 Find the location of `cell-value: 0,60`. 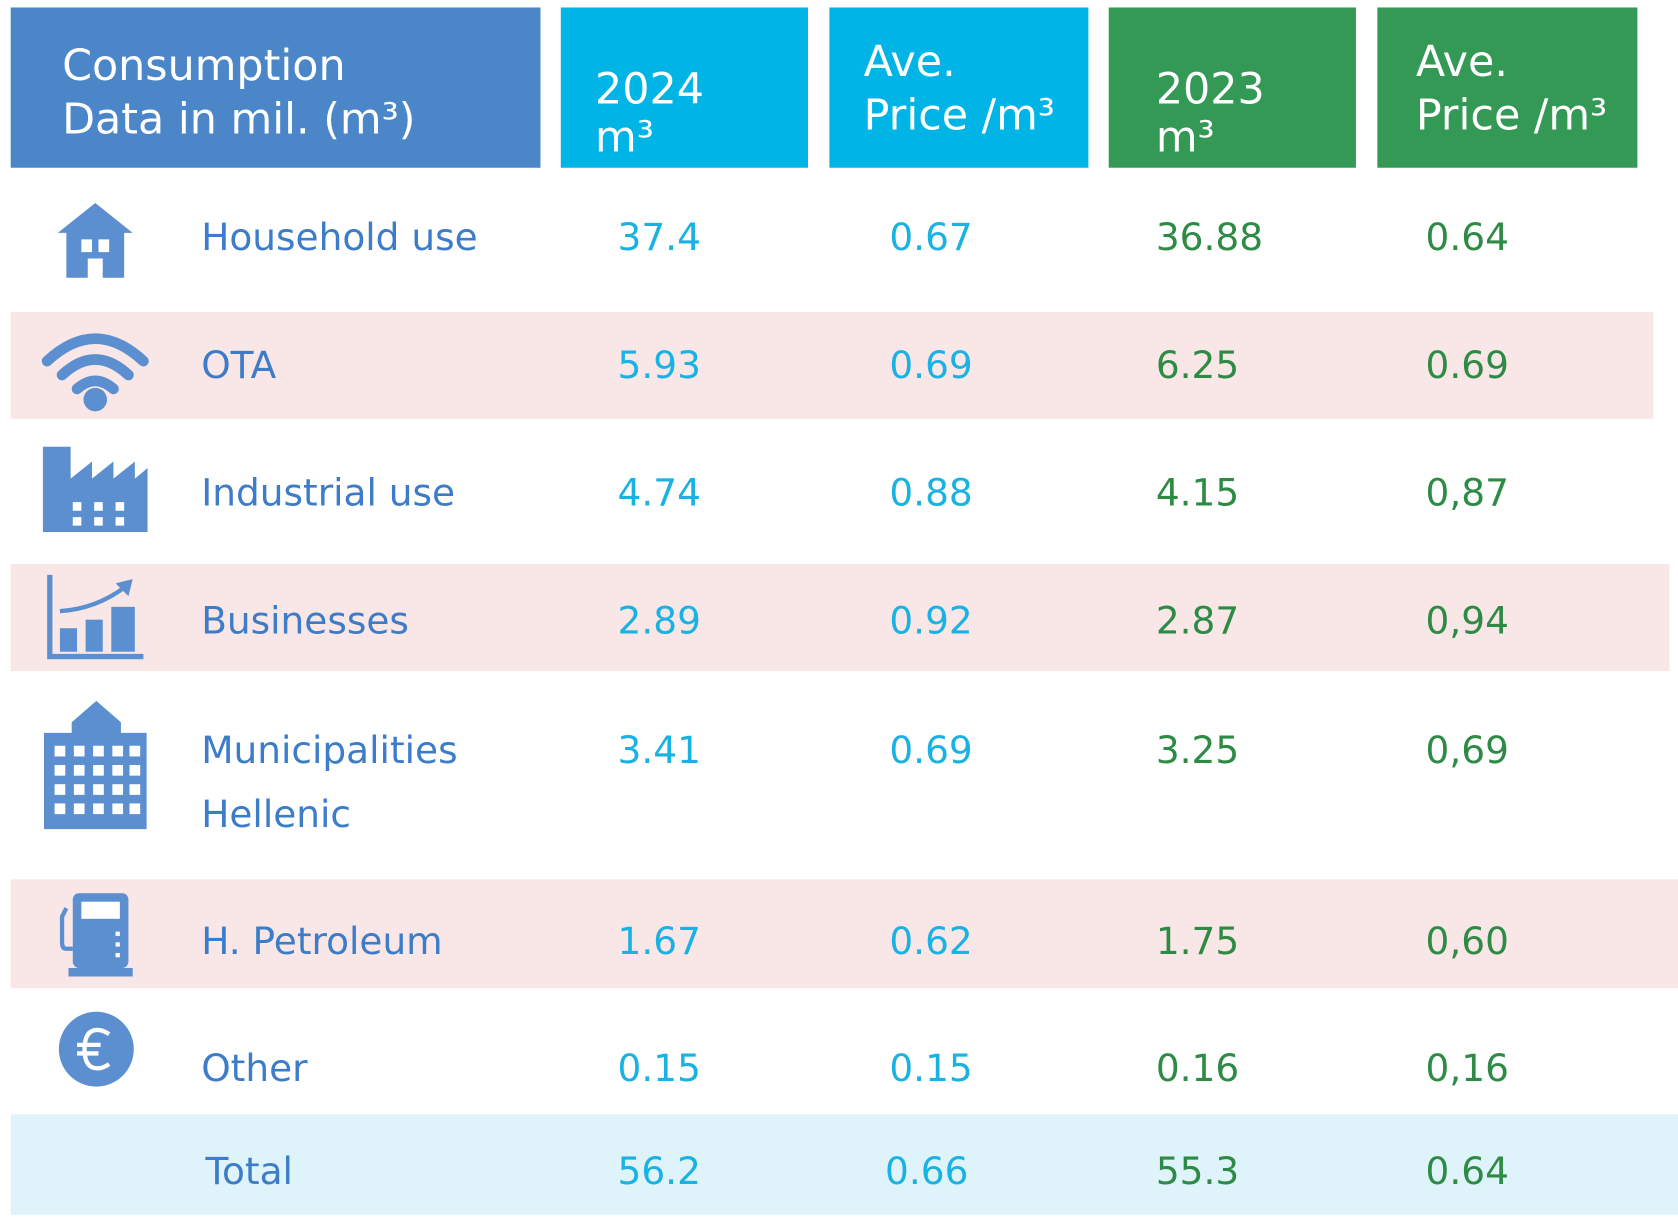

cell-value: 0,60 is located at coordinates (1467, 942).